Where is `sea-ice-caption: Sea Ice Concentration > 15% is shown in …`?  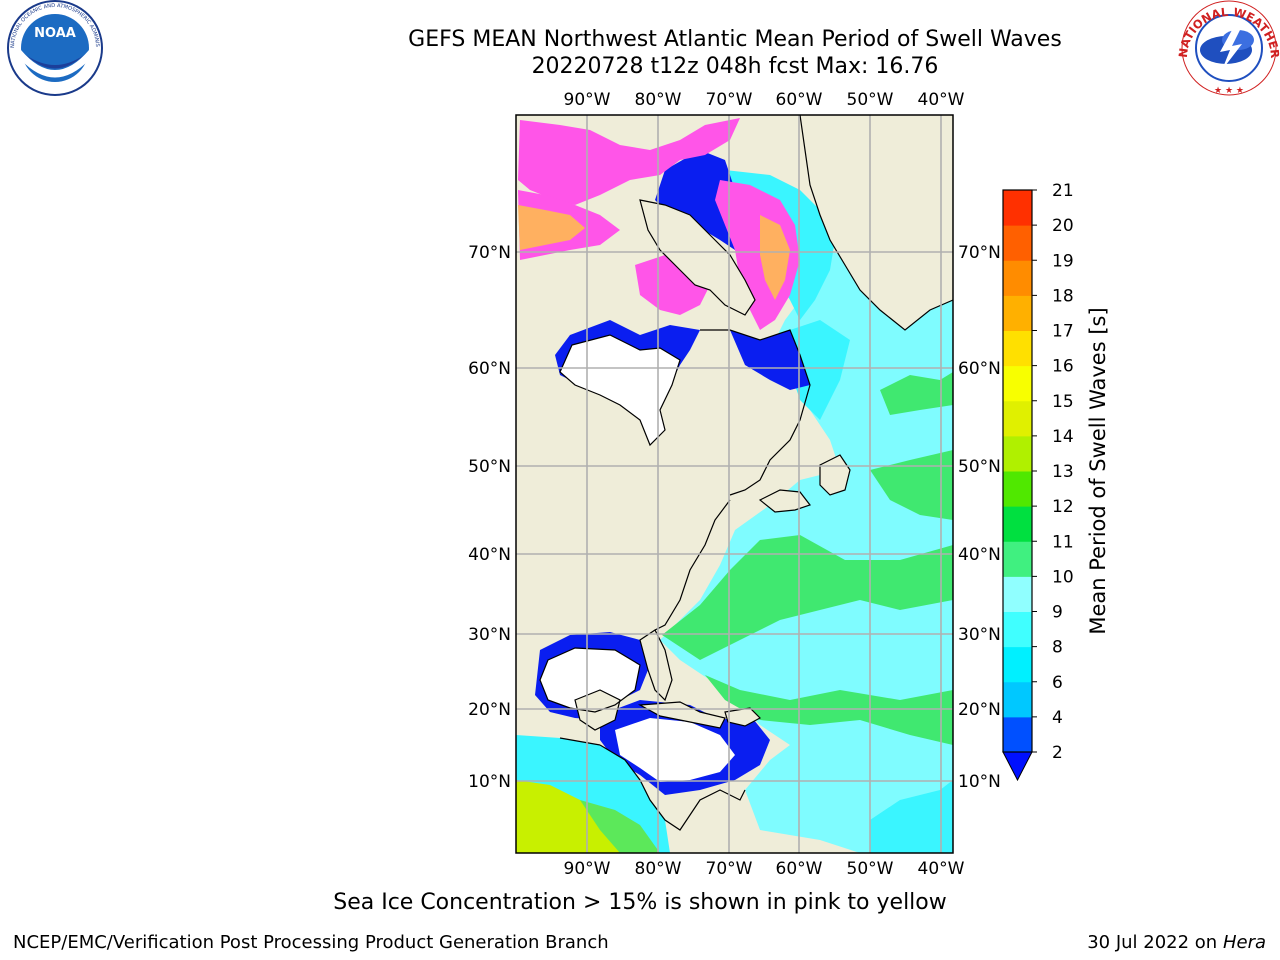 sea-ice-caption: Sea Ice Concentration > 15% is shown in … is located at coordinates (640, 902).